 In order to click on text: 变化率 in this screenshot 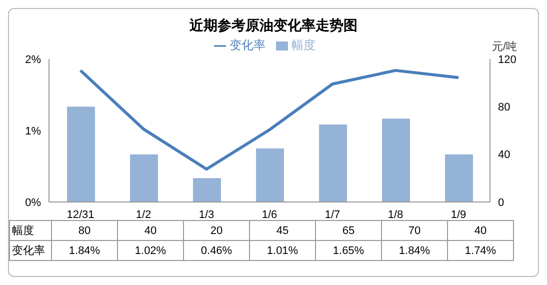, I will do `click(28, 251)`.